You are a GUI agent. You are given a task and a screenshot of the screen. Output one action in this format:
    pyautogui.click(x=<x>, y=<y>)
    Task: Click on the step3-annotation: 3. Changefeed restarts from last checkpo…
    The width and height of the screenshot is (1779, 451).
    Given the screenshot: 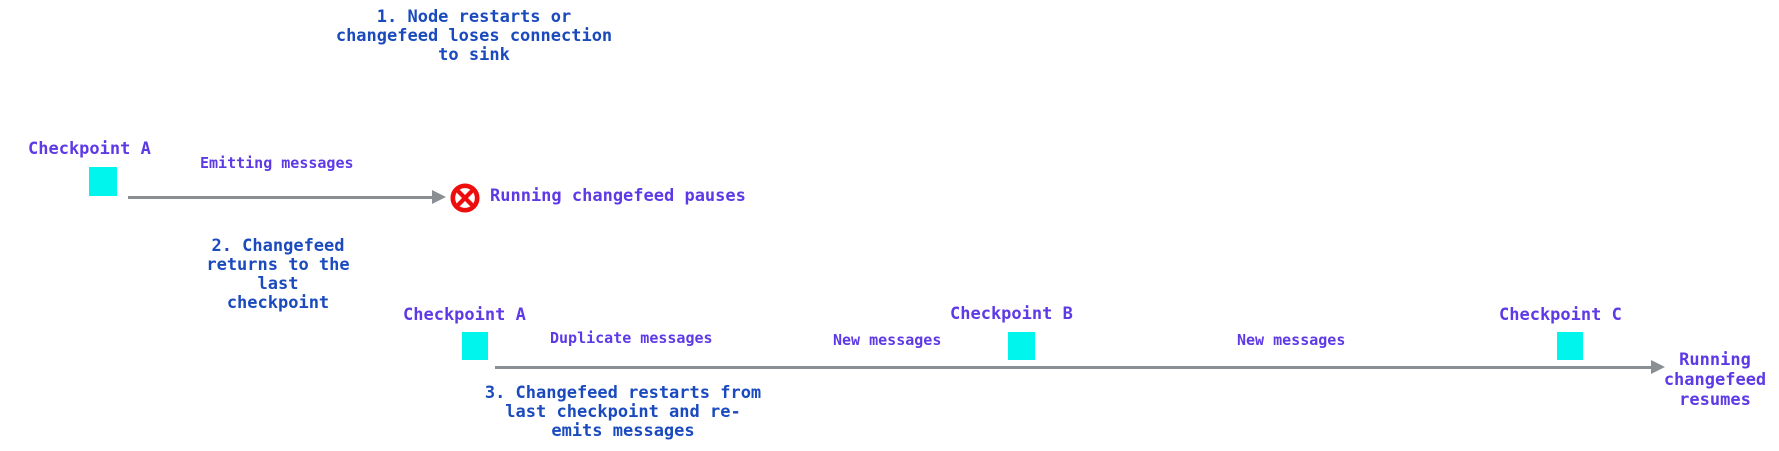 What is the action you would take?
    pyautogui.click(x=623, y=412)
    